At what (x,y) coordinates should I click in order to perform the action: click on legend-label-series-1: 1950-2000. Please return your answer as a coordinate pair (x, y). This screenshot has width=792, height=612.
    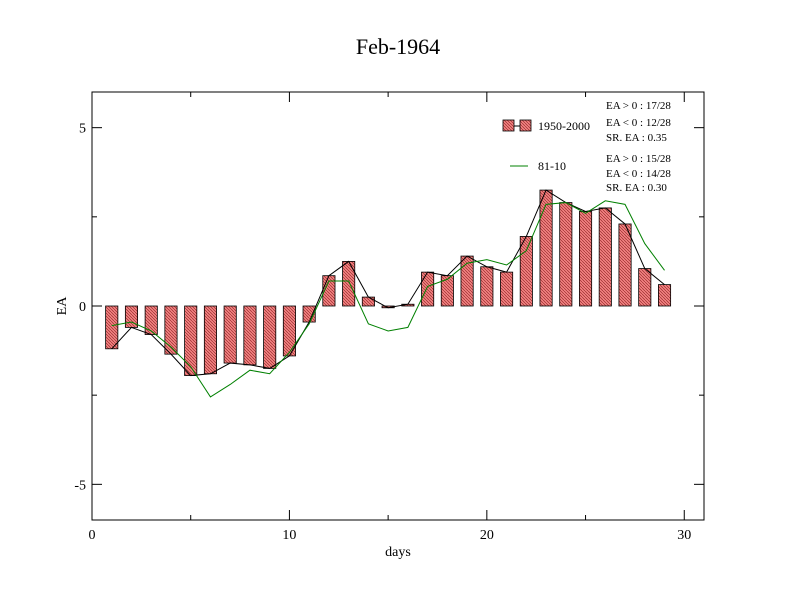
    Looking at the image, I should click on (564, 126).